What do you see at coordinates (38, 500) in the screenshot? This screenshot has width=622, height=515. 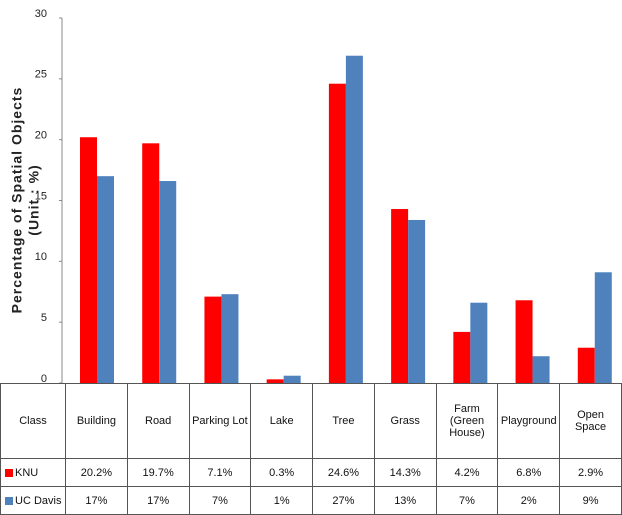 I see `legend-label: UC Davis` at bounding box center [38, 500].